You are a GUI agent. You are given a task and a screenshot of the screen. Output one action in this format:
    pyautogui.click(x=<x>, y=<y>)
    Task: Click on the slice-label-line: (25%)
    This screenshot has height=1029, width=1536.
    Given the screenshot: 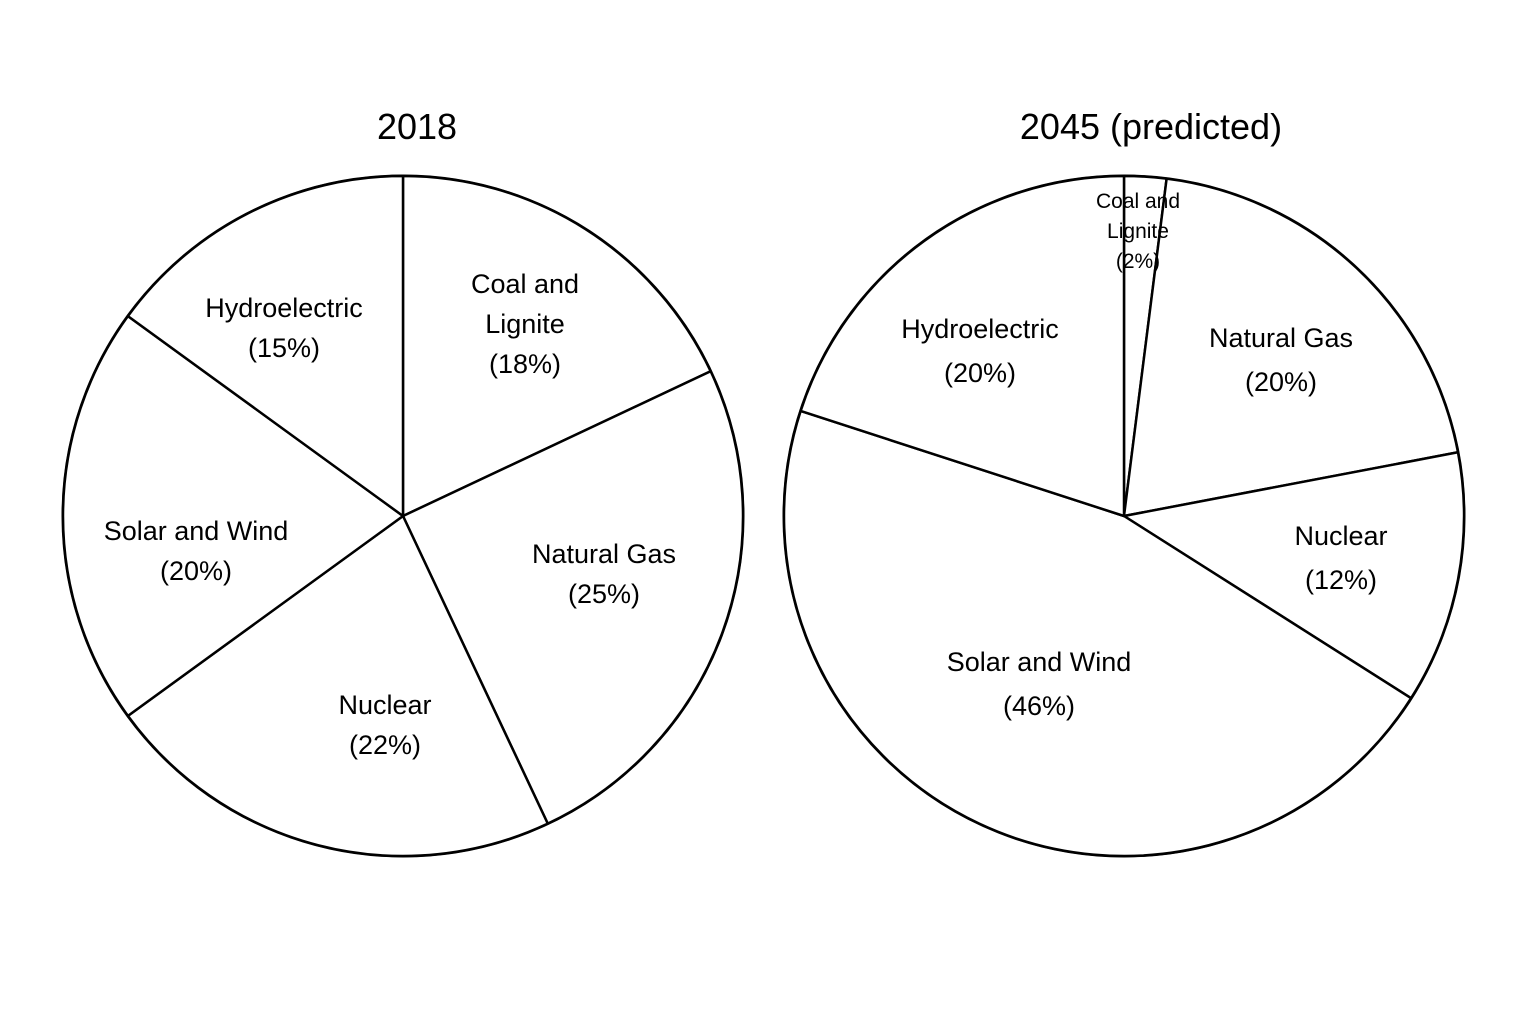 What is the action you would take?
    pyautogui.click(x=604, y=594)
    